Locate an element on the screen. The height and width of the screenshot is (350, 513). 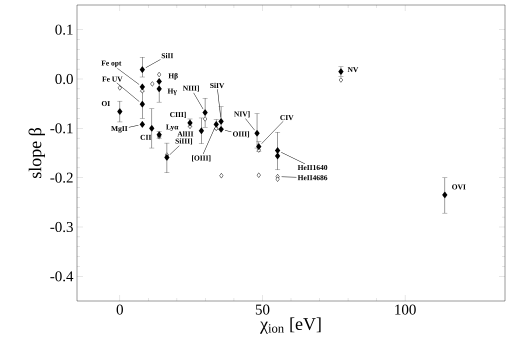
x-tick-label: 100 is located at coordinates (405, 309).